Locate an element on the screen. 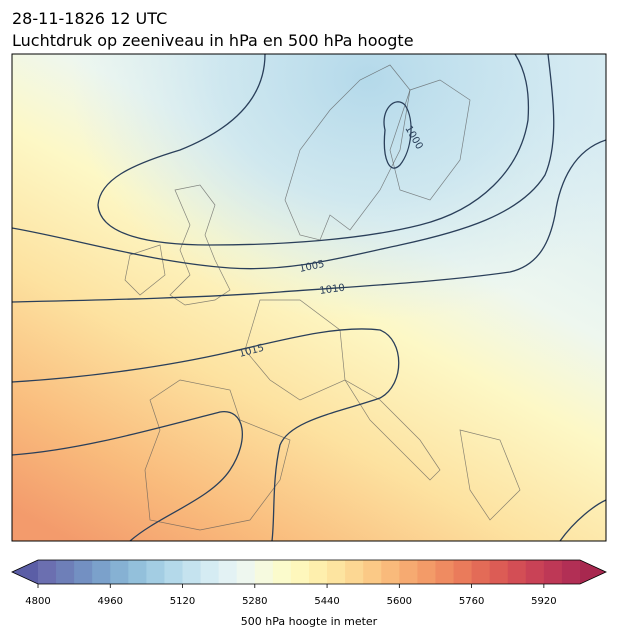 This screenshot has width=618, height=639. title: 28-11-1826 12 UTC is located at coordinates (89, 18).